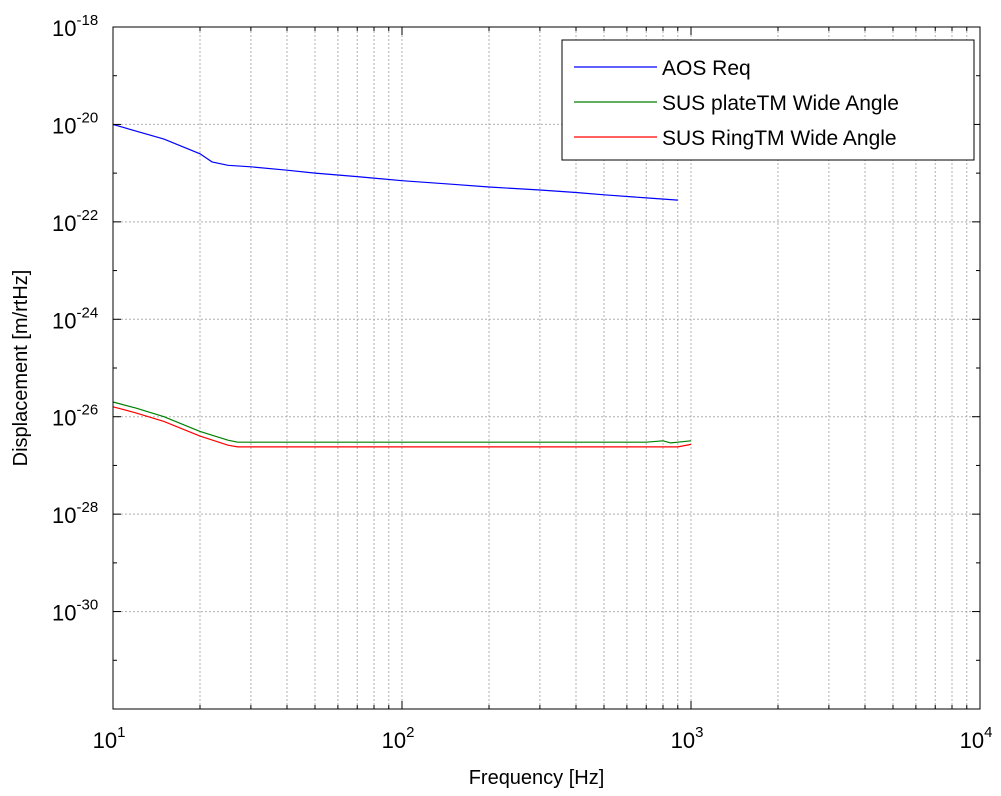  Describe the element at coordinates (779, 138) in the screenshot. I see `legend-entry-label: SUS RingTM Wide Angle` at that location.